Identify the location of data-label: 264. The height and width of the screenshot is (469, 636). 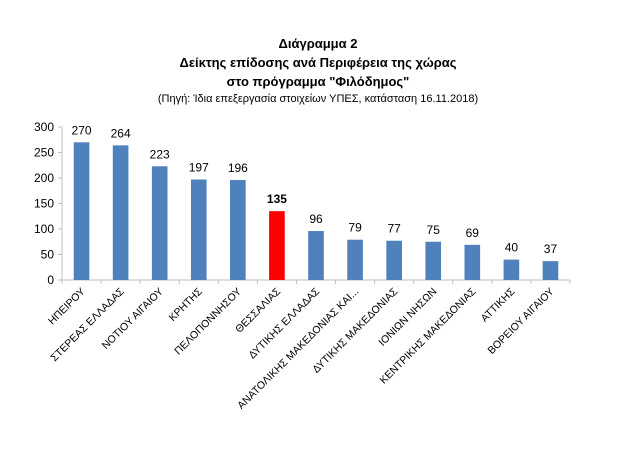
(121, 133).